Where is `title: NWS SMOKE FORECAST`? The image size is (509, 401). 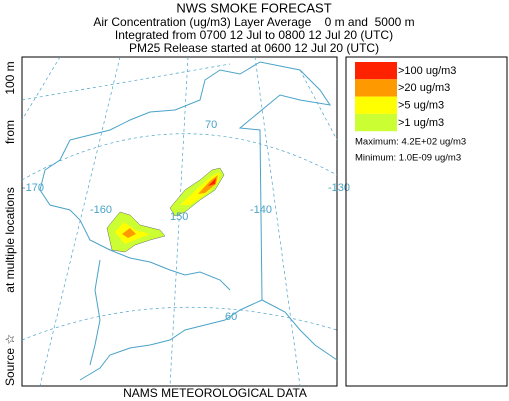
title: NWS SMOKE FORECAST is located at coordinates (253, 7).